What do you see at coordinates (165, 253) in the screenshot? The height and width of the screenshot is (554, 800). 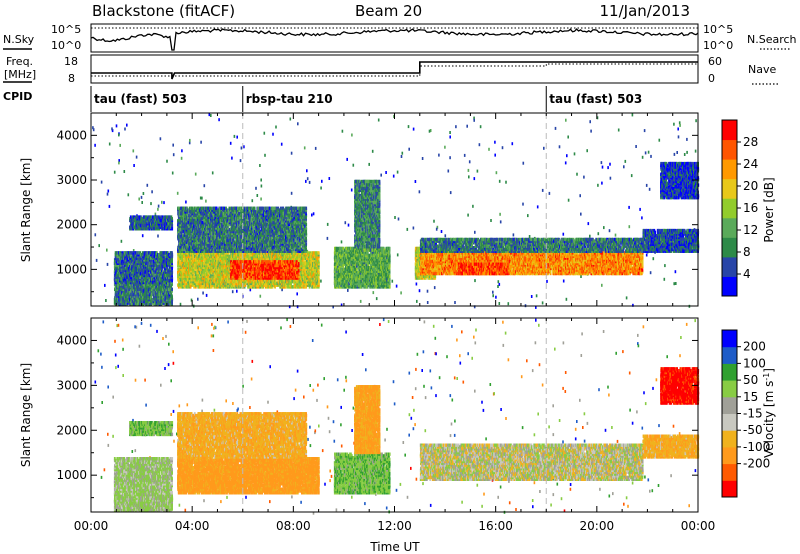 I see `echo-cell-1978` at bounding box center [165, 253].